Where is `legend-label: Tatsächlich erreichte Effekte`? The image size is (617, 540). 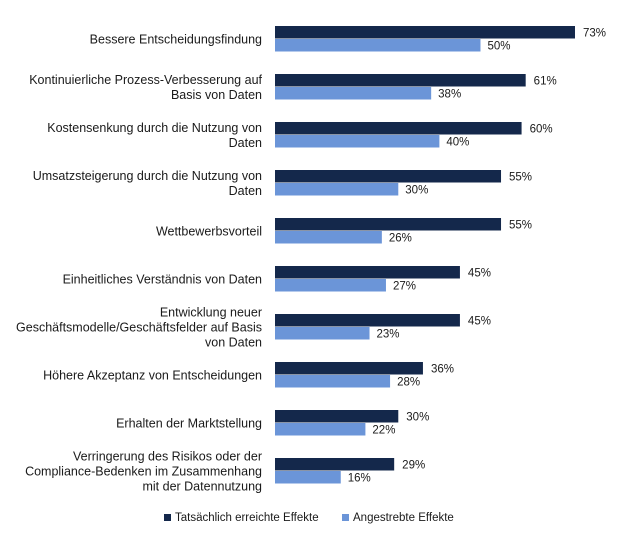
legend-label: Tatsächlich erreichte Effekte is located at coordinates (247, 518).